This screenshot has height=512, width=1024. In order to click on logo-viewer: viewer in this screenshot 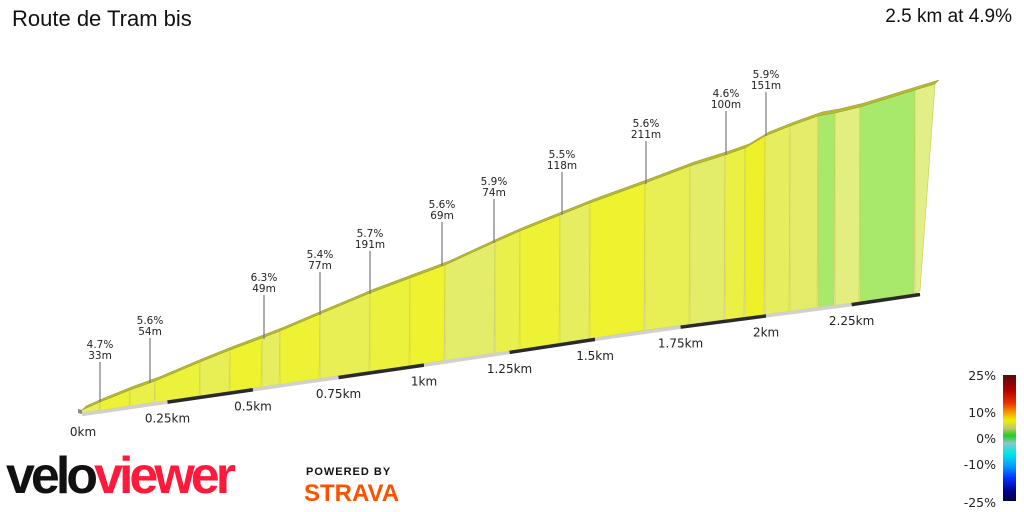, I will do `click(165, 476)`.